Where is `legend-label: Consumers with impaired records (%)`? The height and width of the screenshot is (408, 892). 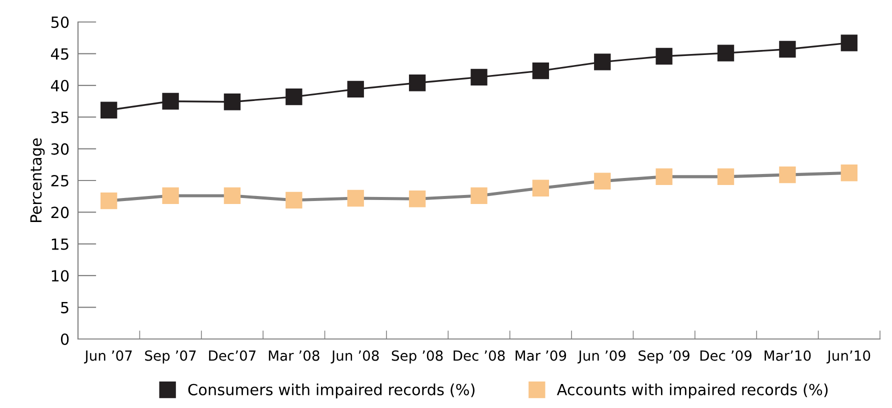
legend-label: Consumers with impaired records (%) is located at coordinates (331, 391).